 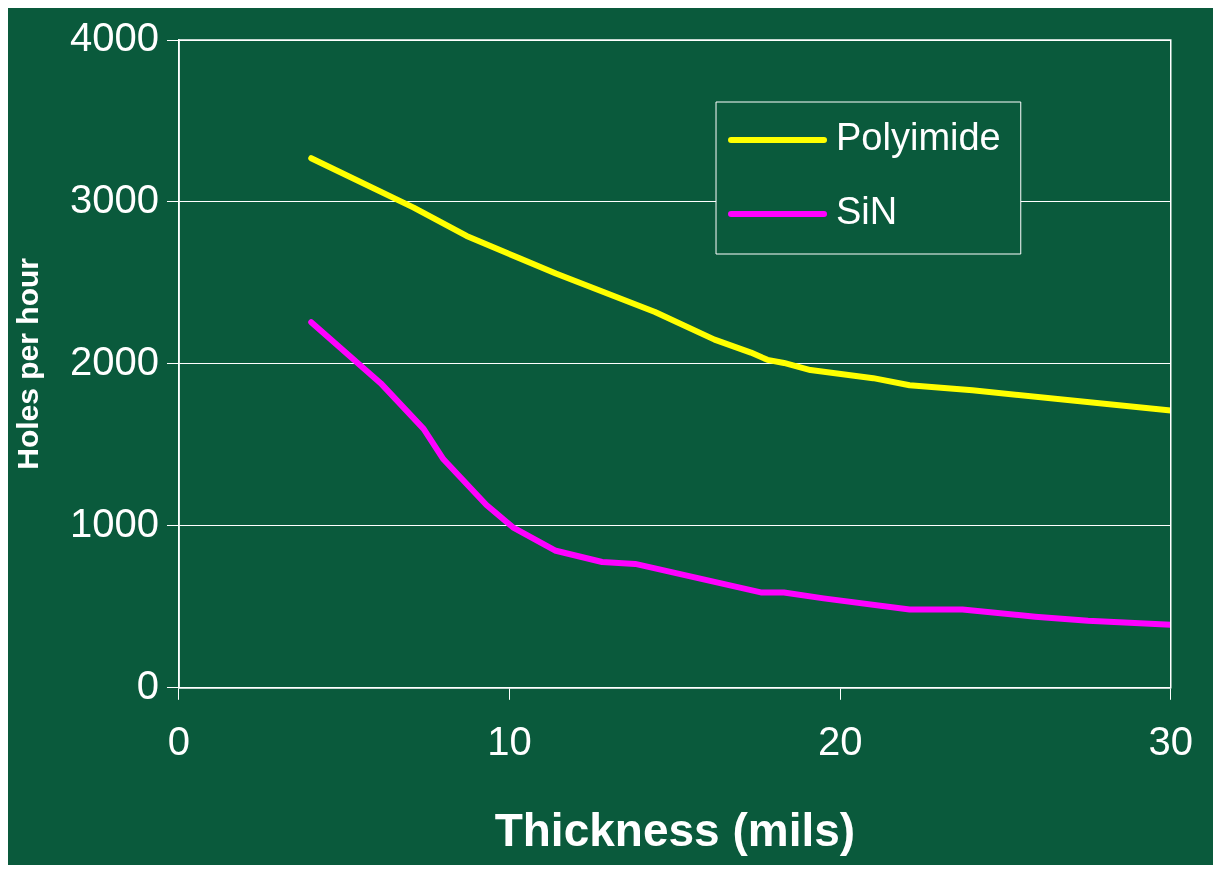 I want to click on y-tick-label: 1000, so click(x=114, y=522).